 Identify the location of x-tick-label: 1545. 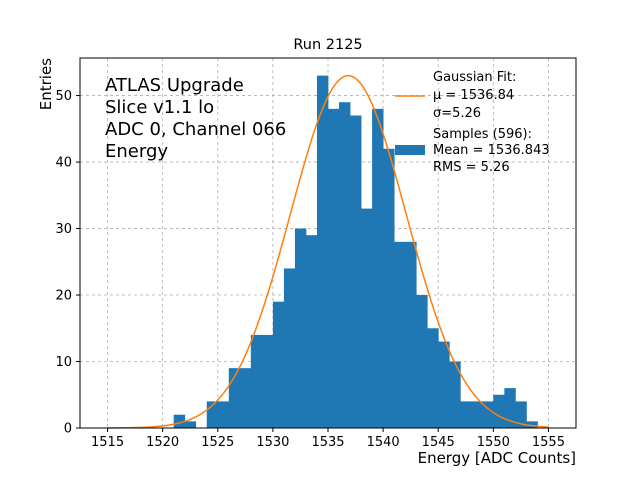
(438, 442).